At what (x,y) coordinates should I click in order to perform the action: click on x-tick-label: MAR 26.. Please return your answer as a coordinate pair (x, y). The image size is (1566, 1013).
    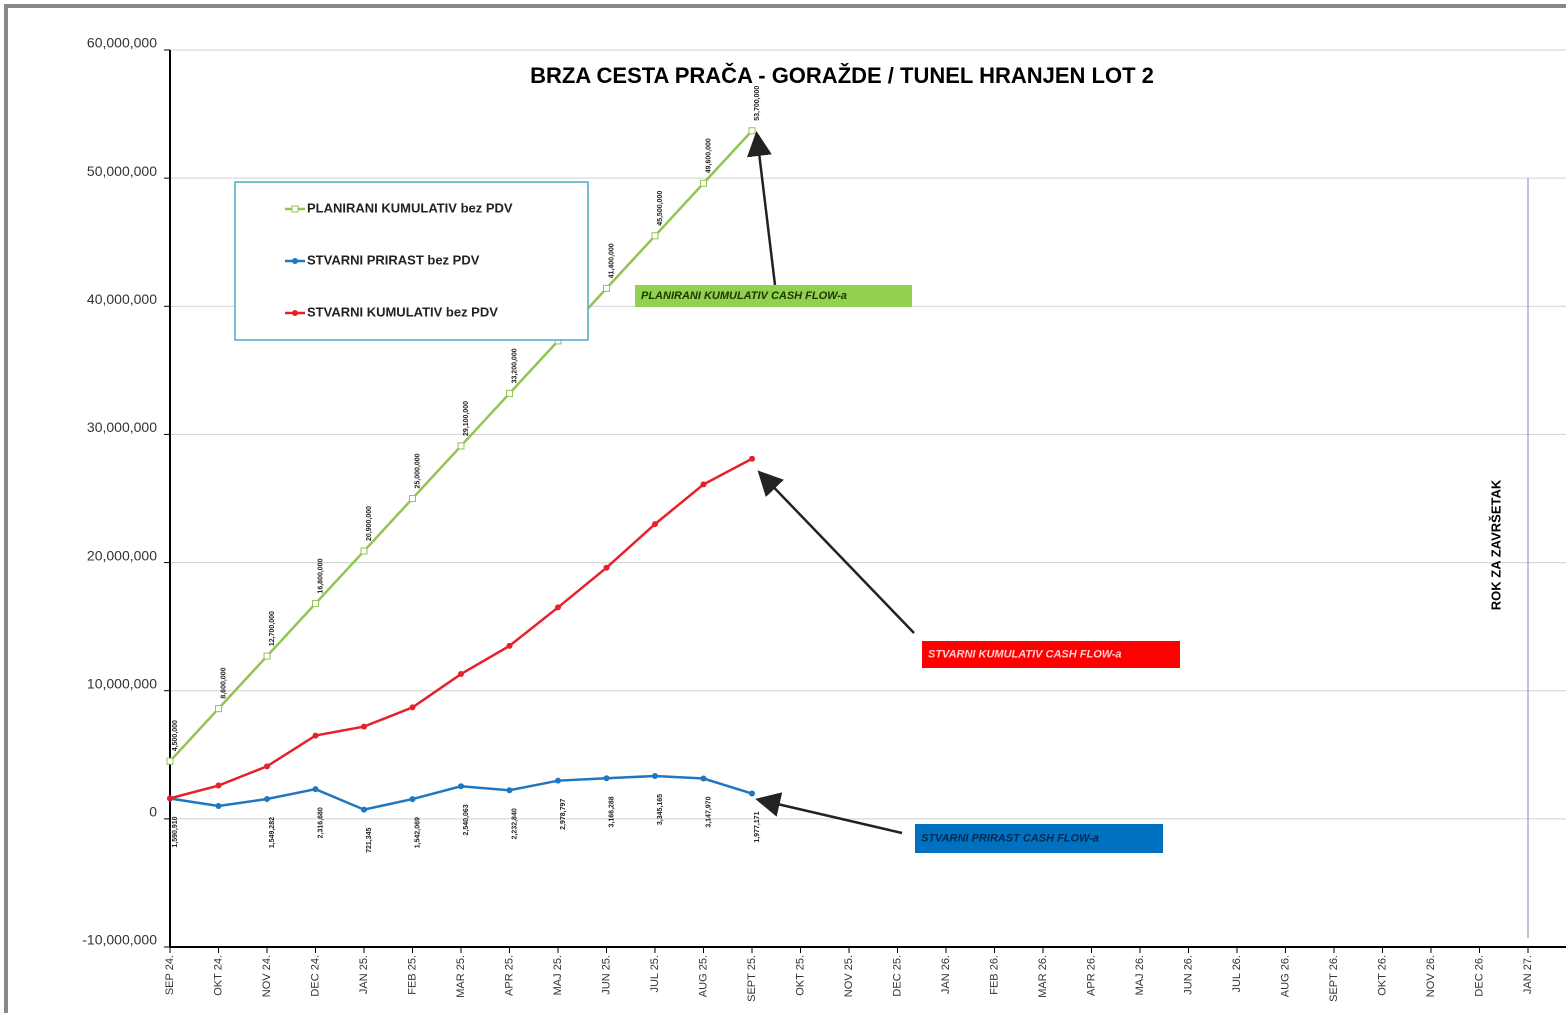
    Looking at the image, I should click on (1043, 976).